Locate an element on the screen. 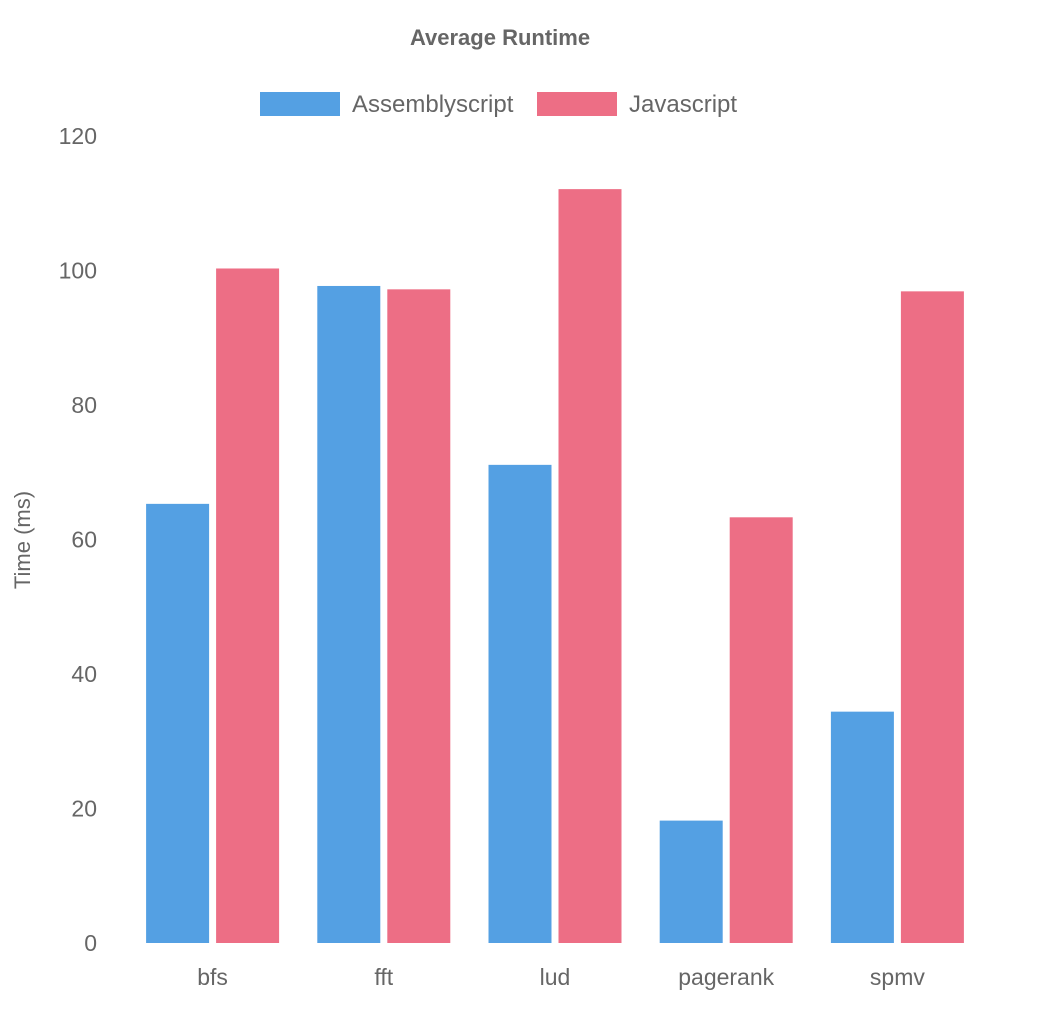 This screenshot has height=1018, width=1038. x-axis-ticks: bfs fft lud pagerank spmv is located at coordinates (561, 977).